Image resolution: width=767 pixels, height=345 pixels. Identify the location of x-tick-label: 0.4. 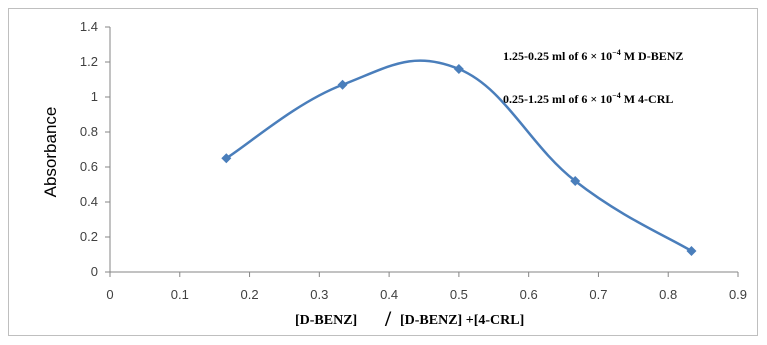
(389, 294).